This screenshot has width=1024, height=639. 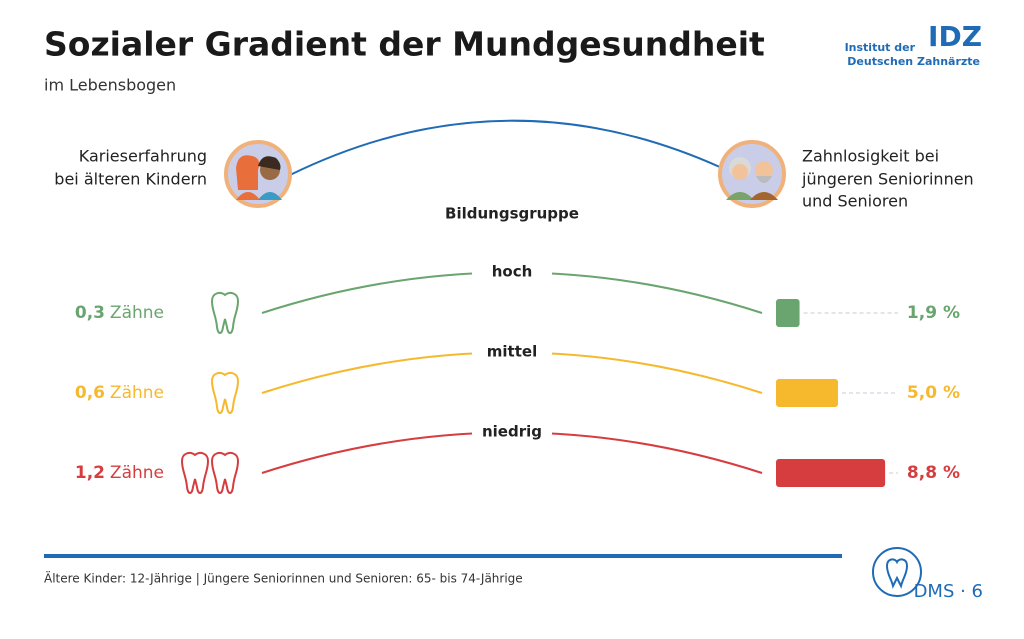 I want to click on subtitle: im Lebensbogen, so click(x=110, y=85).